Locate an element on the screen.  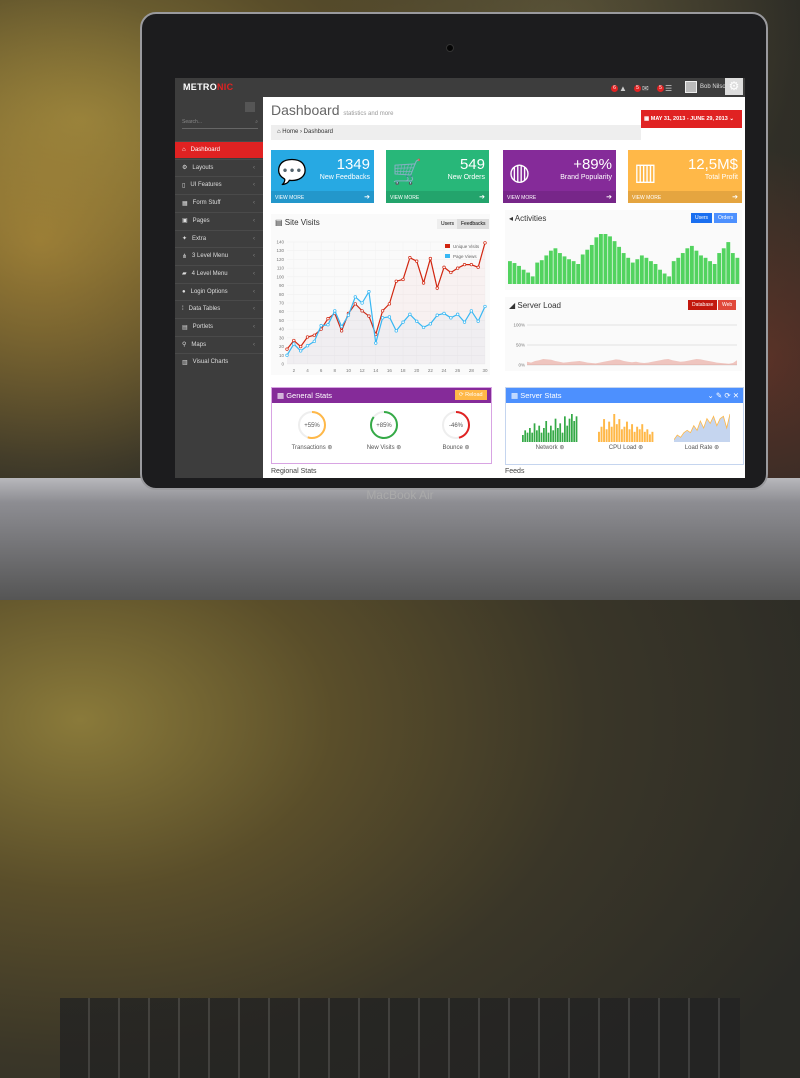
activities-panel: ◂ Activities Users Orders is located at coordinates (623, 250).